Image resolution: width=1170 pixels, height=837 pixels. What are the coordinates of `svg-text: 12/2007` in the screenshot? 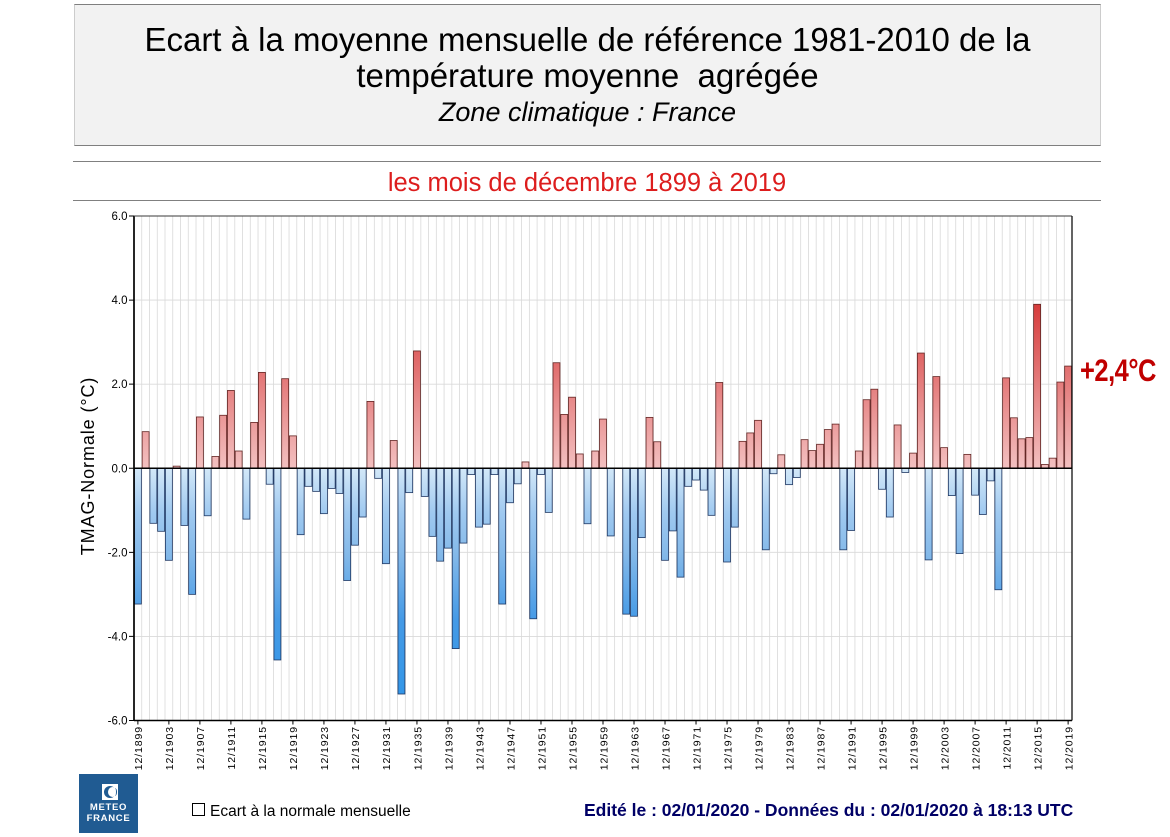 It's located at (976, 748).